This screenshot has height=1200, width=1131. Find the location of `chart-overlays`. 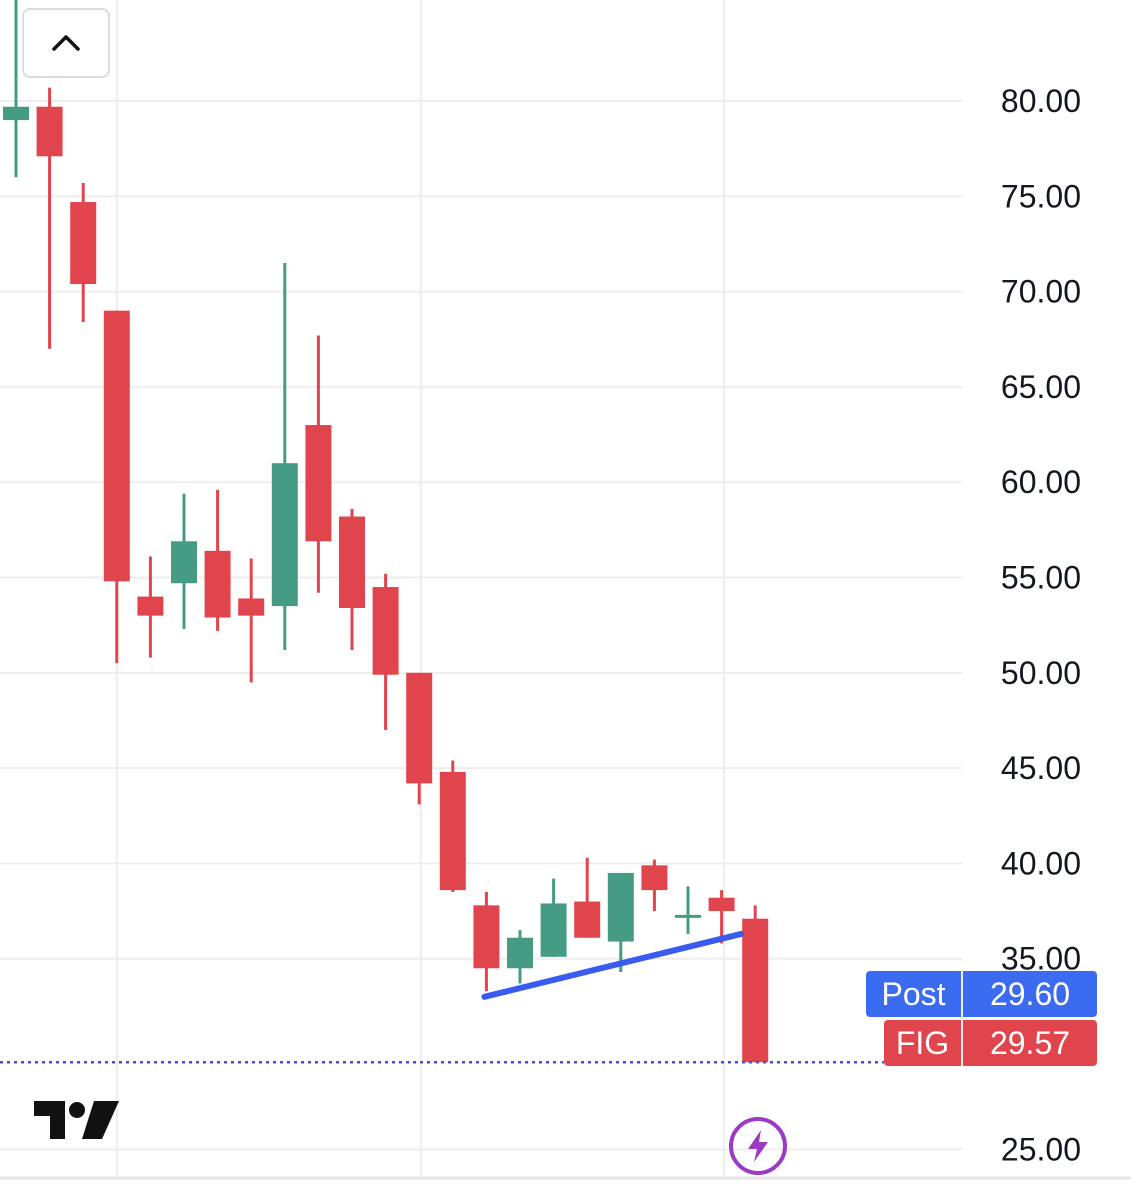

chart-overlays is located at coordinates (442, 997).